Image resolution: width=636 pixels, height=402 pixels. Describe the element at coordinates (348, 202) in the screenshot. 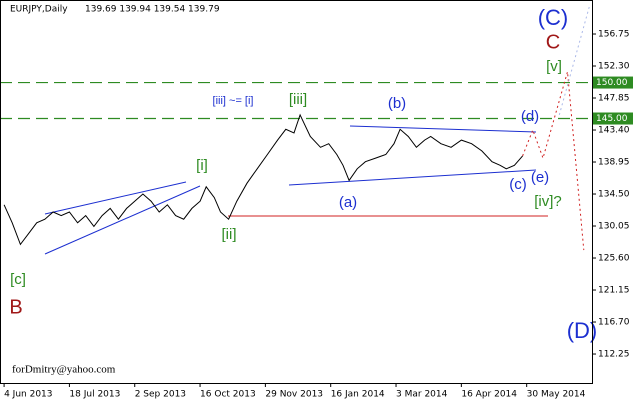

I see `wave-label: (a)` at that location.